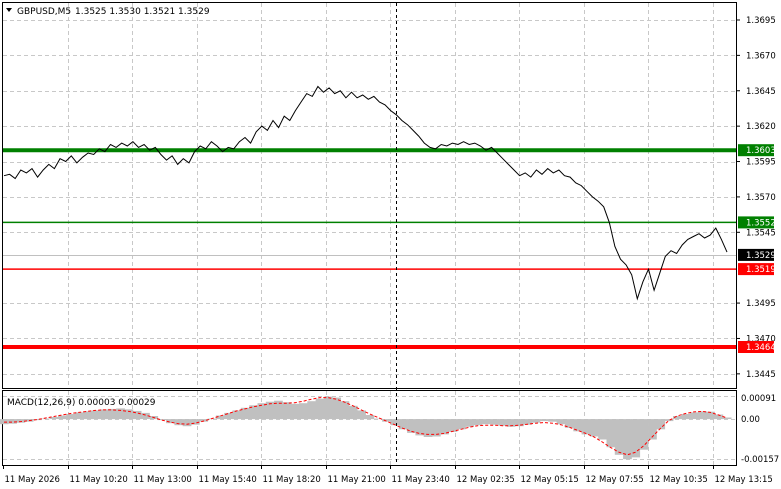  I want to click on price-tick-label: 1.3620, so click(761, 127).